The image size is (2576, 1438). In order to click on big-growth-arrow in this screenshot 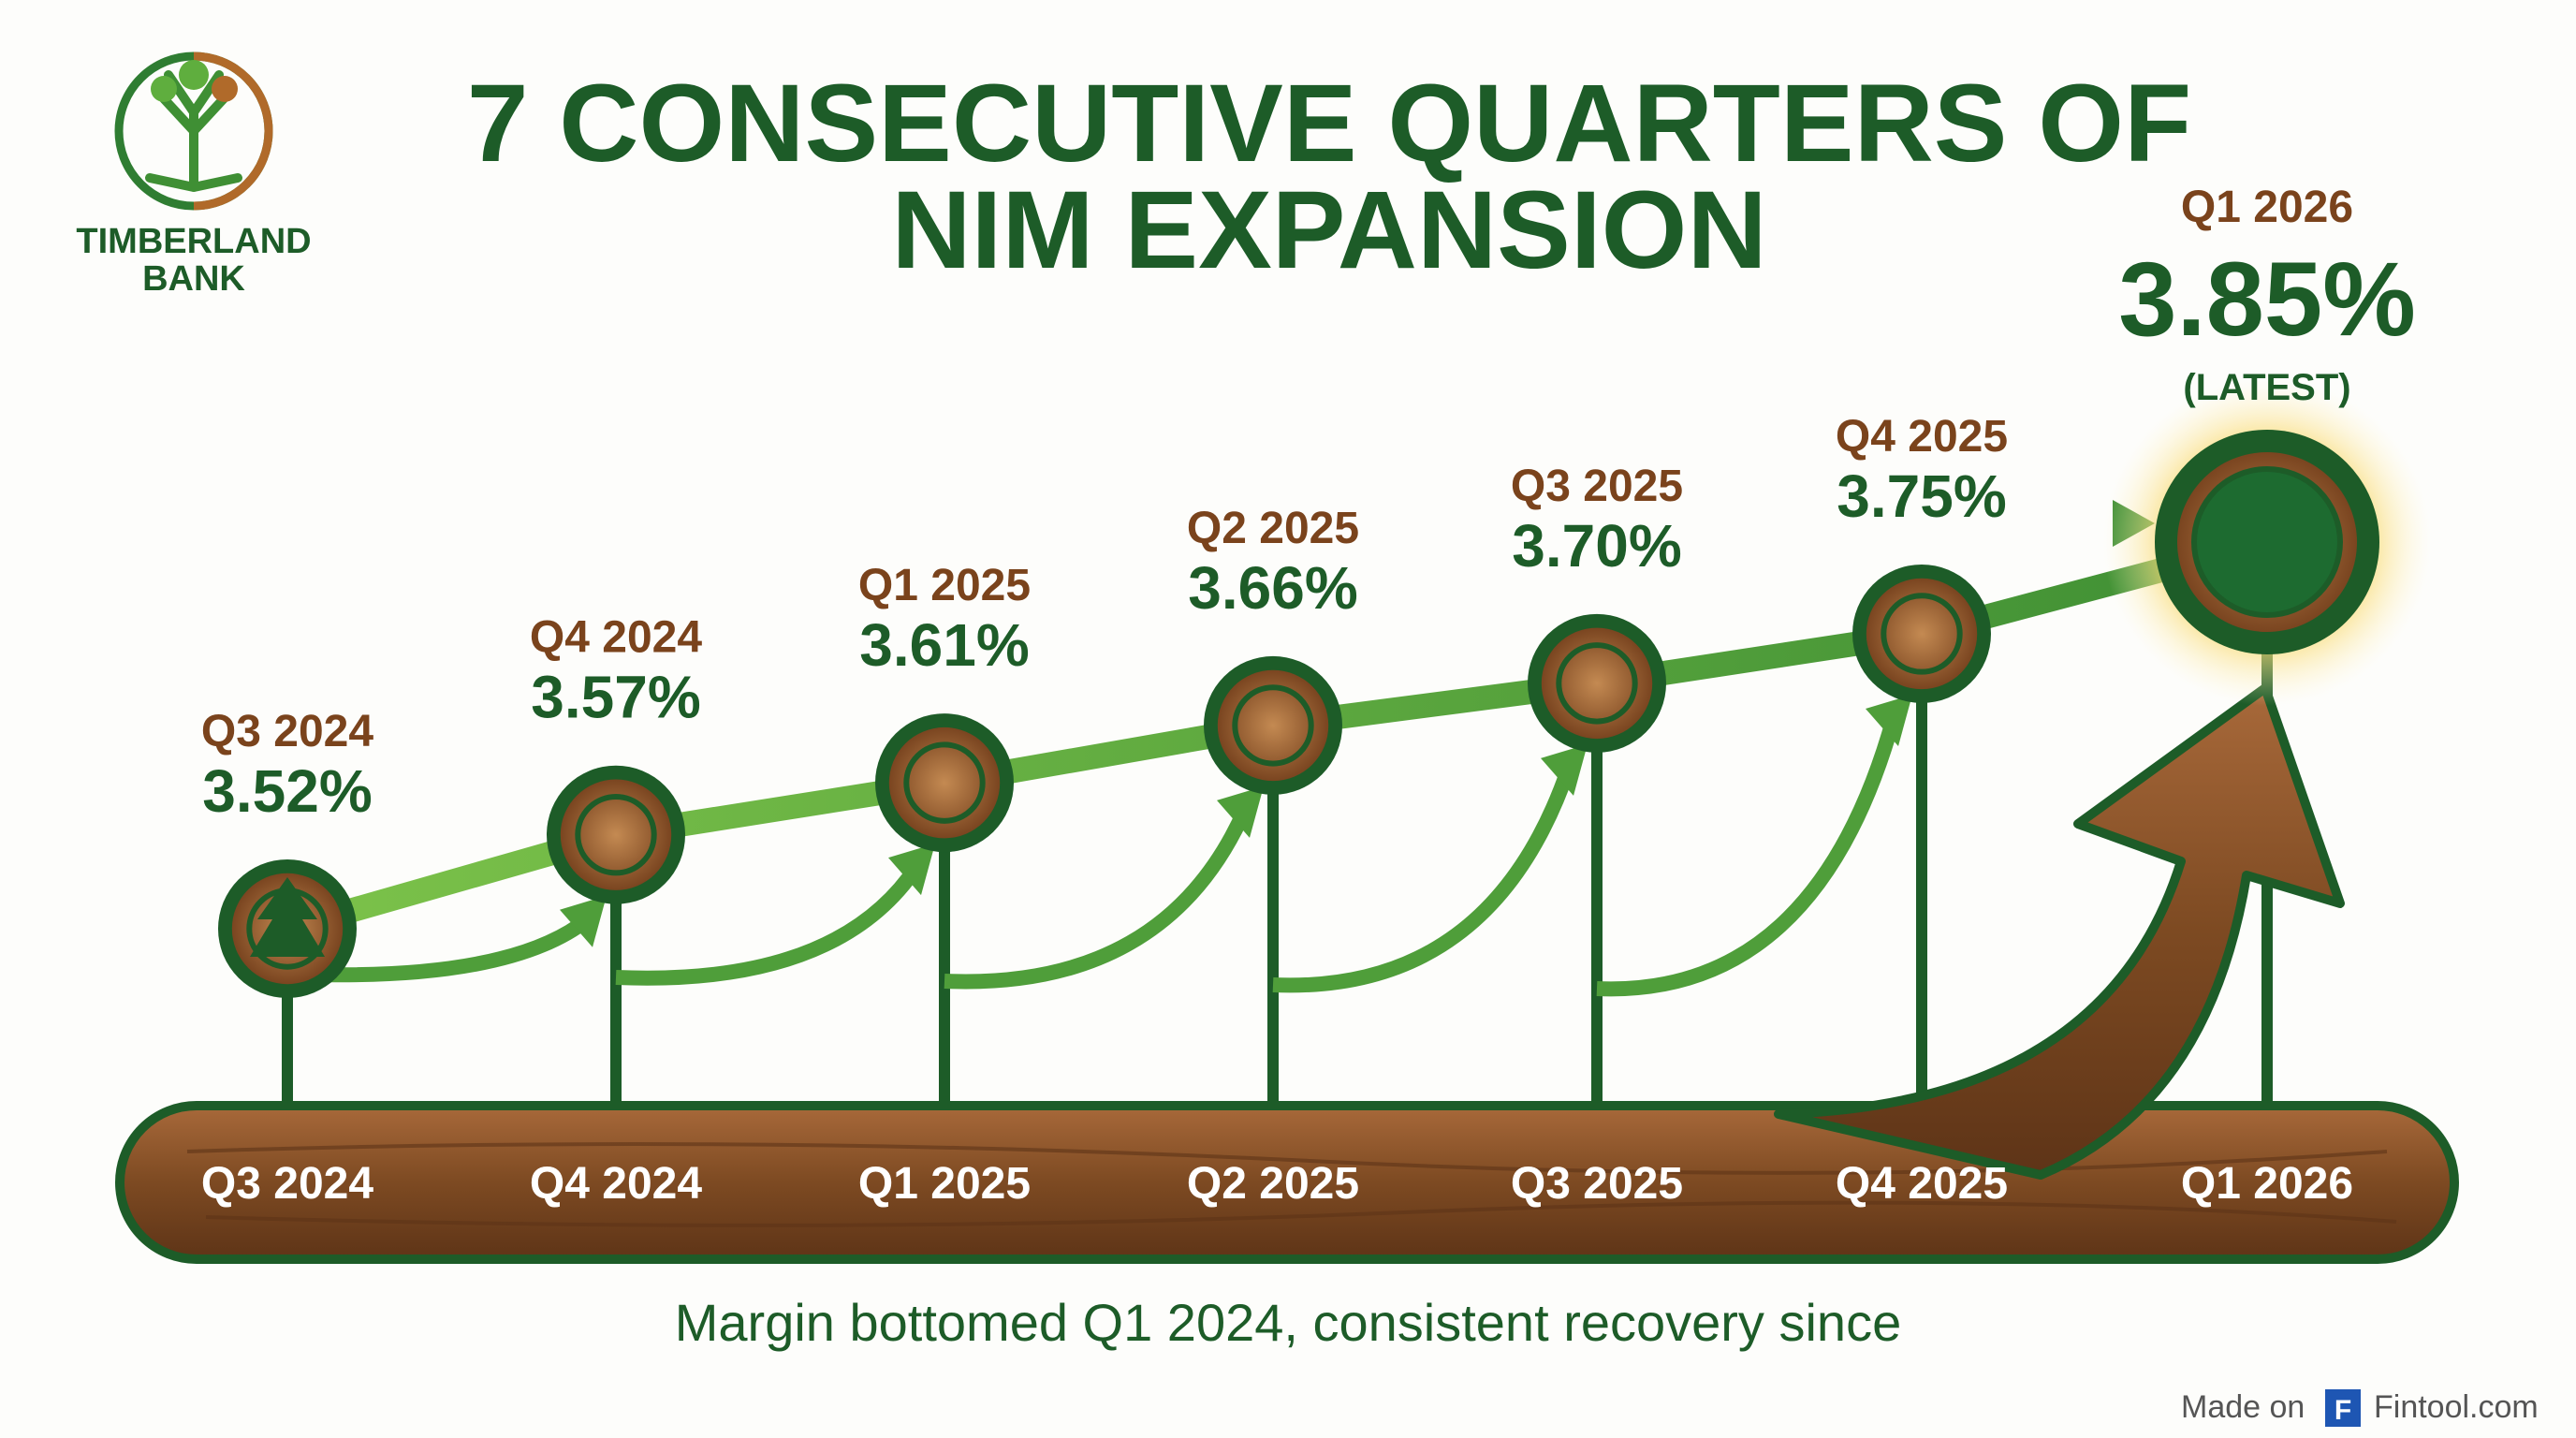, I will do `click(2059, 931)`.